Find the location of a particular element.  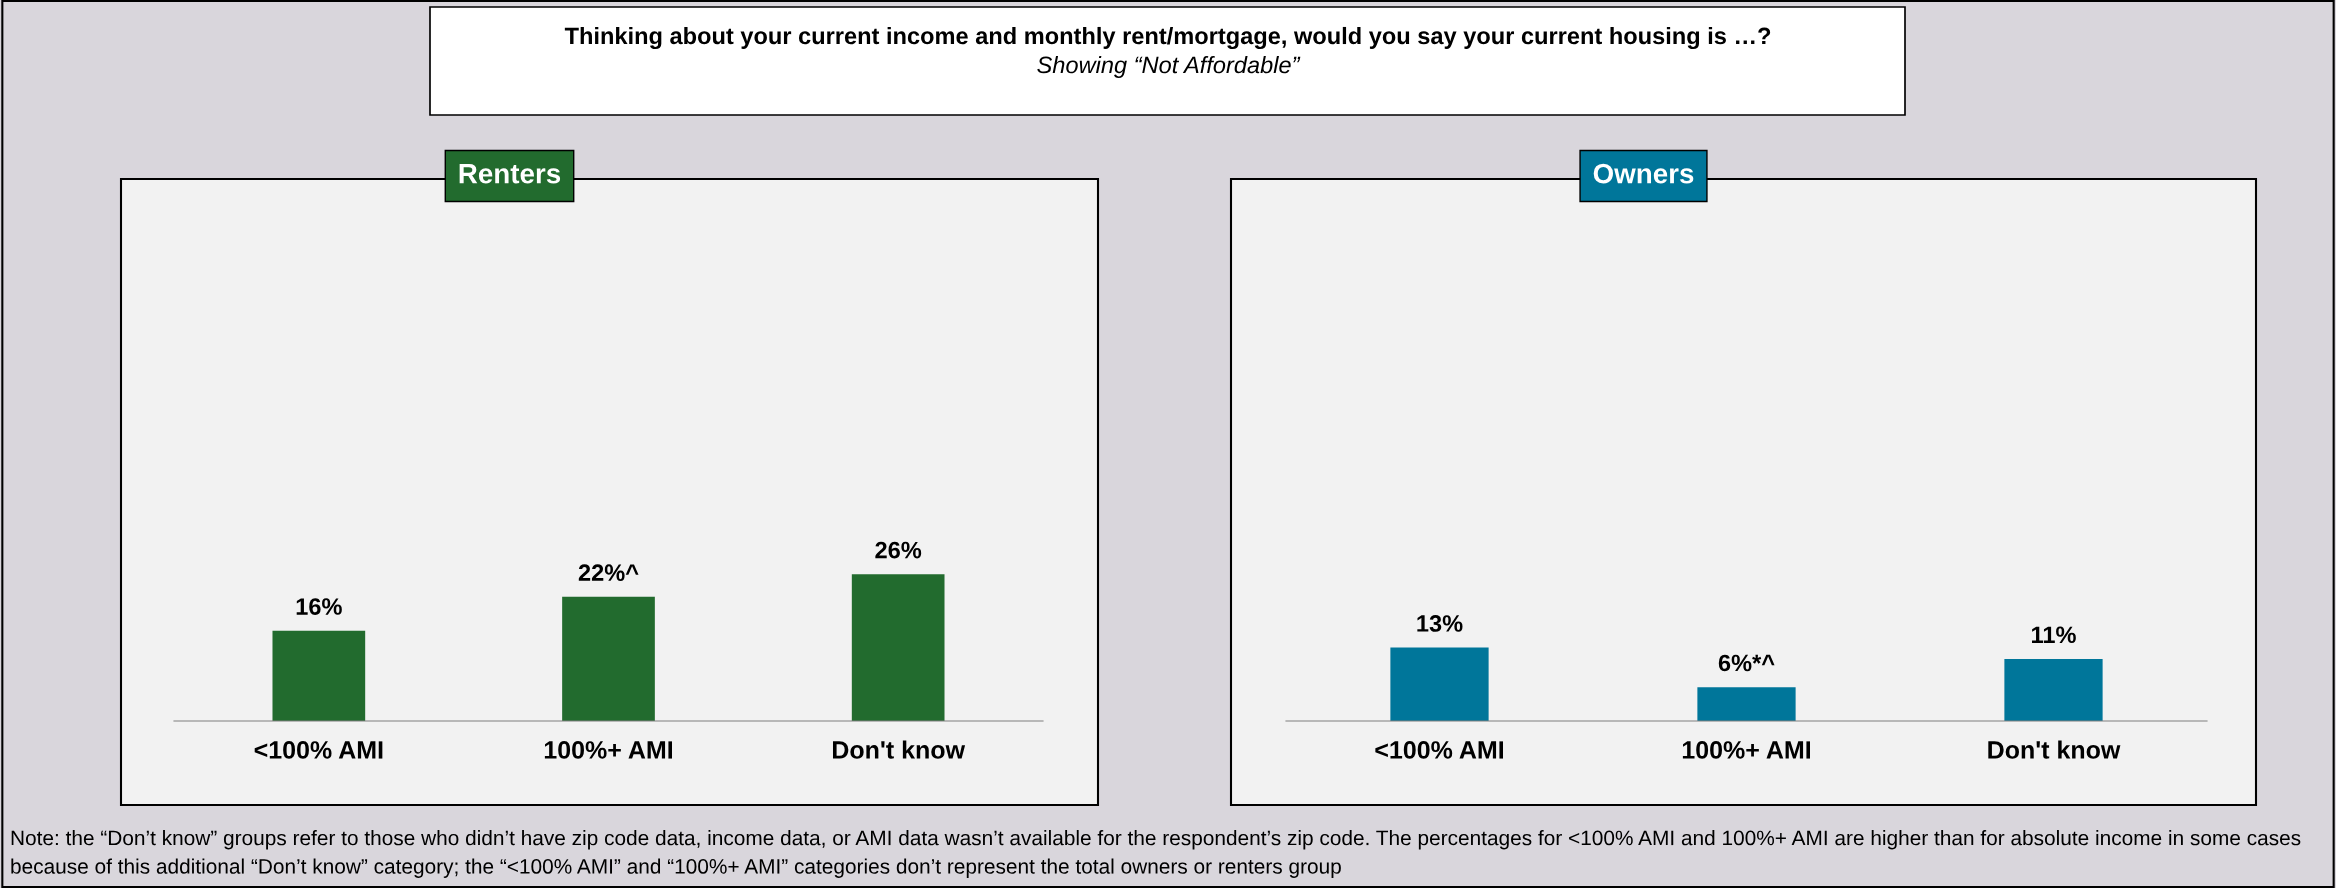

text: Showing “Not Affordable” is located at coordinates (1169, 67).